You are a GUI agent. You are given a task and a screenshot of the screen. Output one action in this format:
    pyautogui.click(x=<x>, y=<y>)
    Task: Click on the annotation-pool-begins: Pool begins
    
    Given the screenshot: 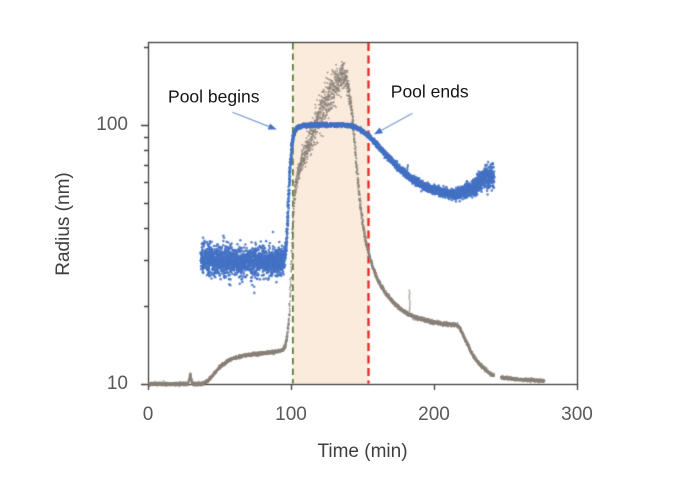 What is the action you would take?
    pyautogui.click(x=214, y=96)
    